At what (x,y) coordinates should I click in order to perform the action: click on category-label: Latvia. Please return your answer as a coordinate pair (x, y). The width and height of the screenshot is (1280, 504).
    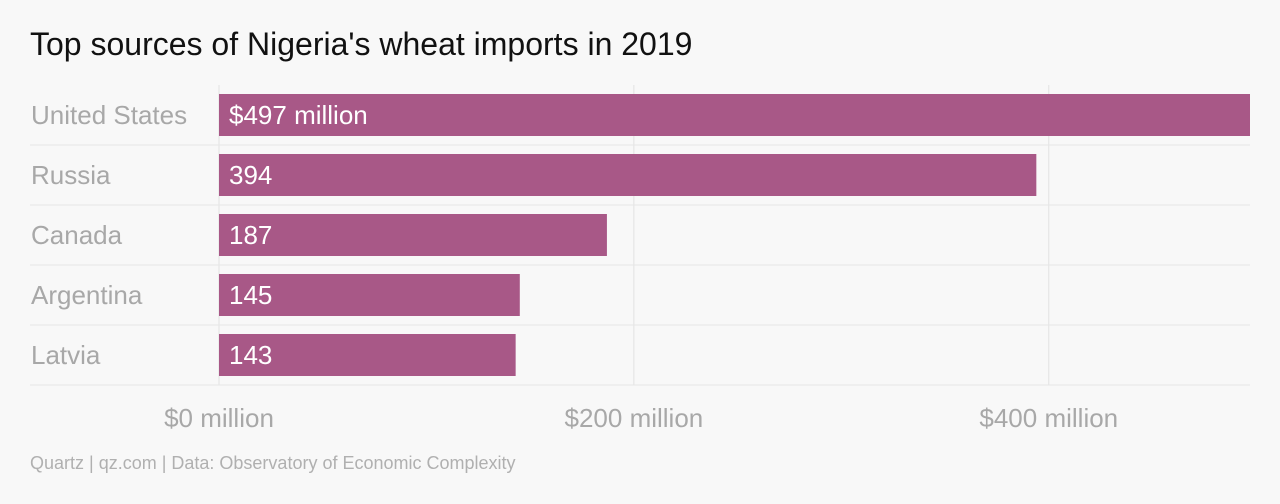
    Looking at the image, I should click on (66, 355).